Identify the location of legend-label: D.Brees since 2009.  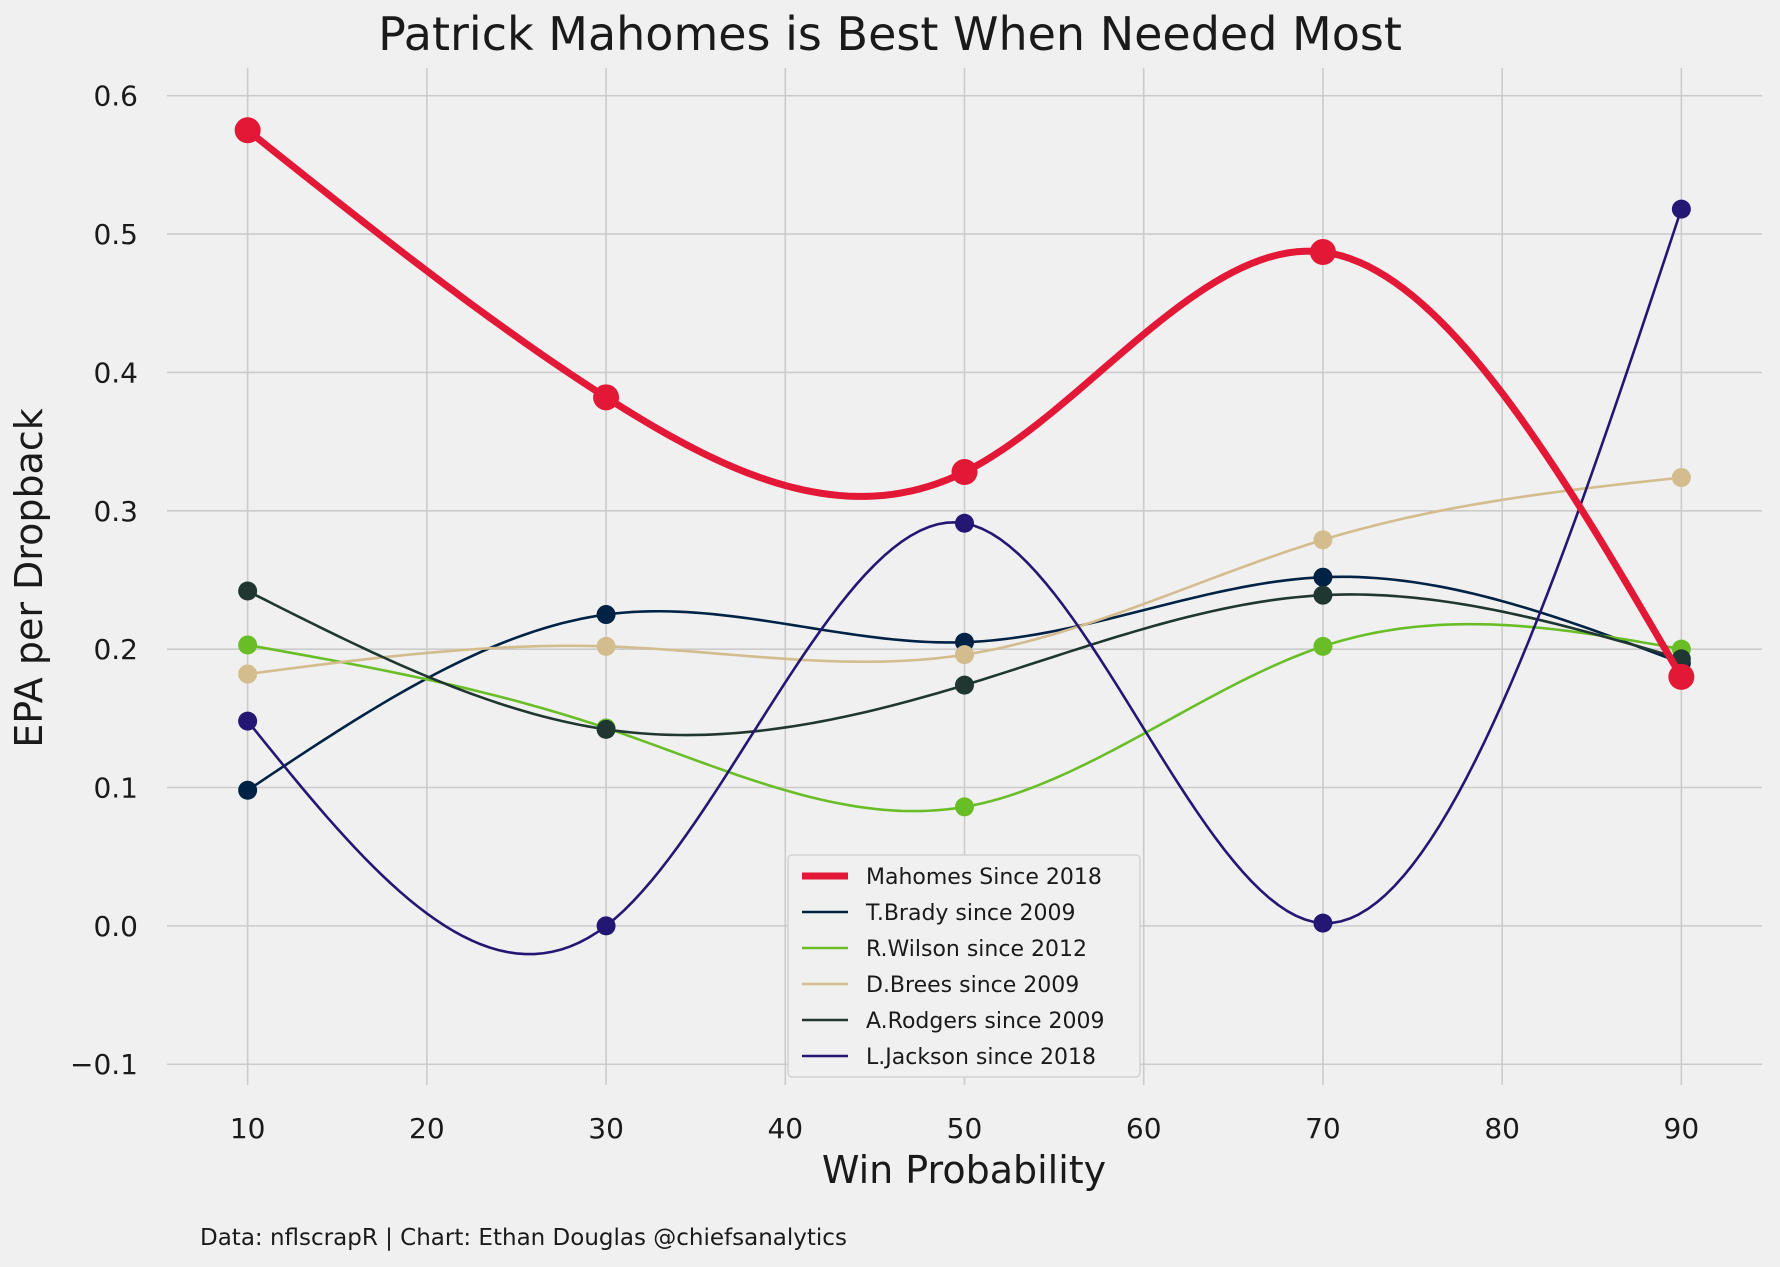
(972, 985).